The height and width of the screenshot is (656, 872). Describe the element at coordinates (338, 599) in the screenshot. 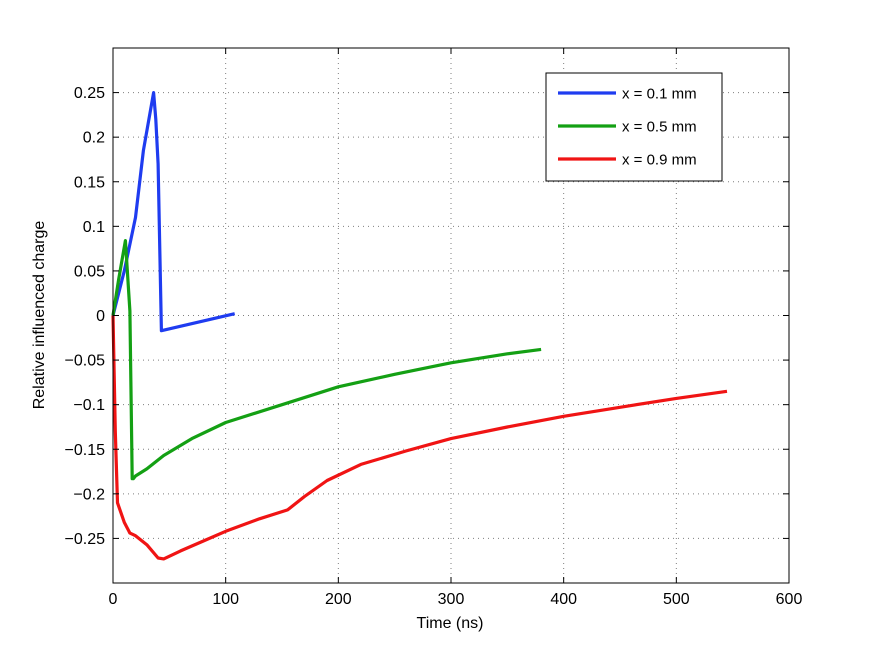

I see `x-tick-label: 200` at that location.